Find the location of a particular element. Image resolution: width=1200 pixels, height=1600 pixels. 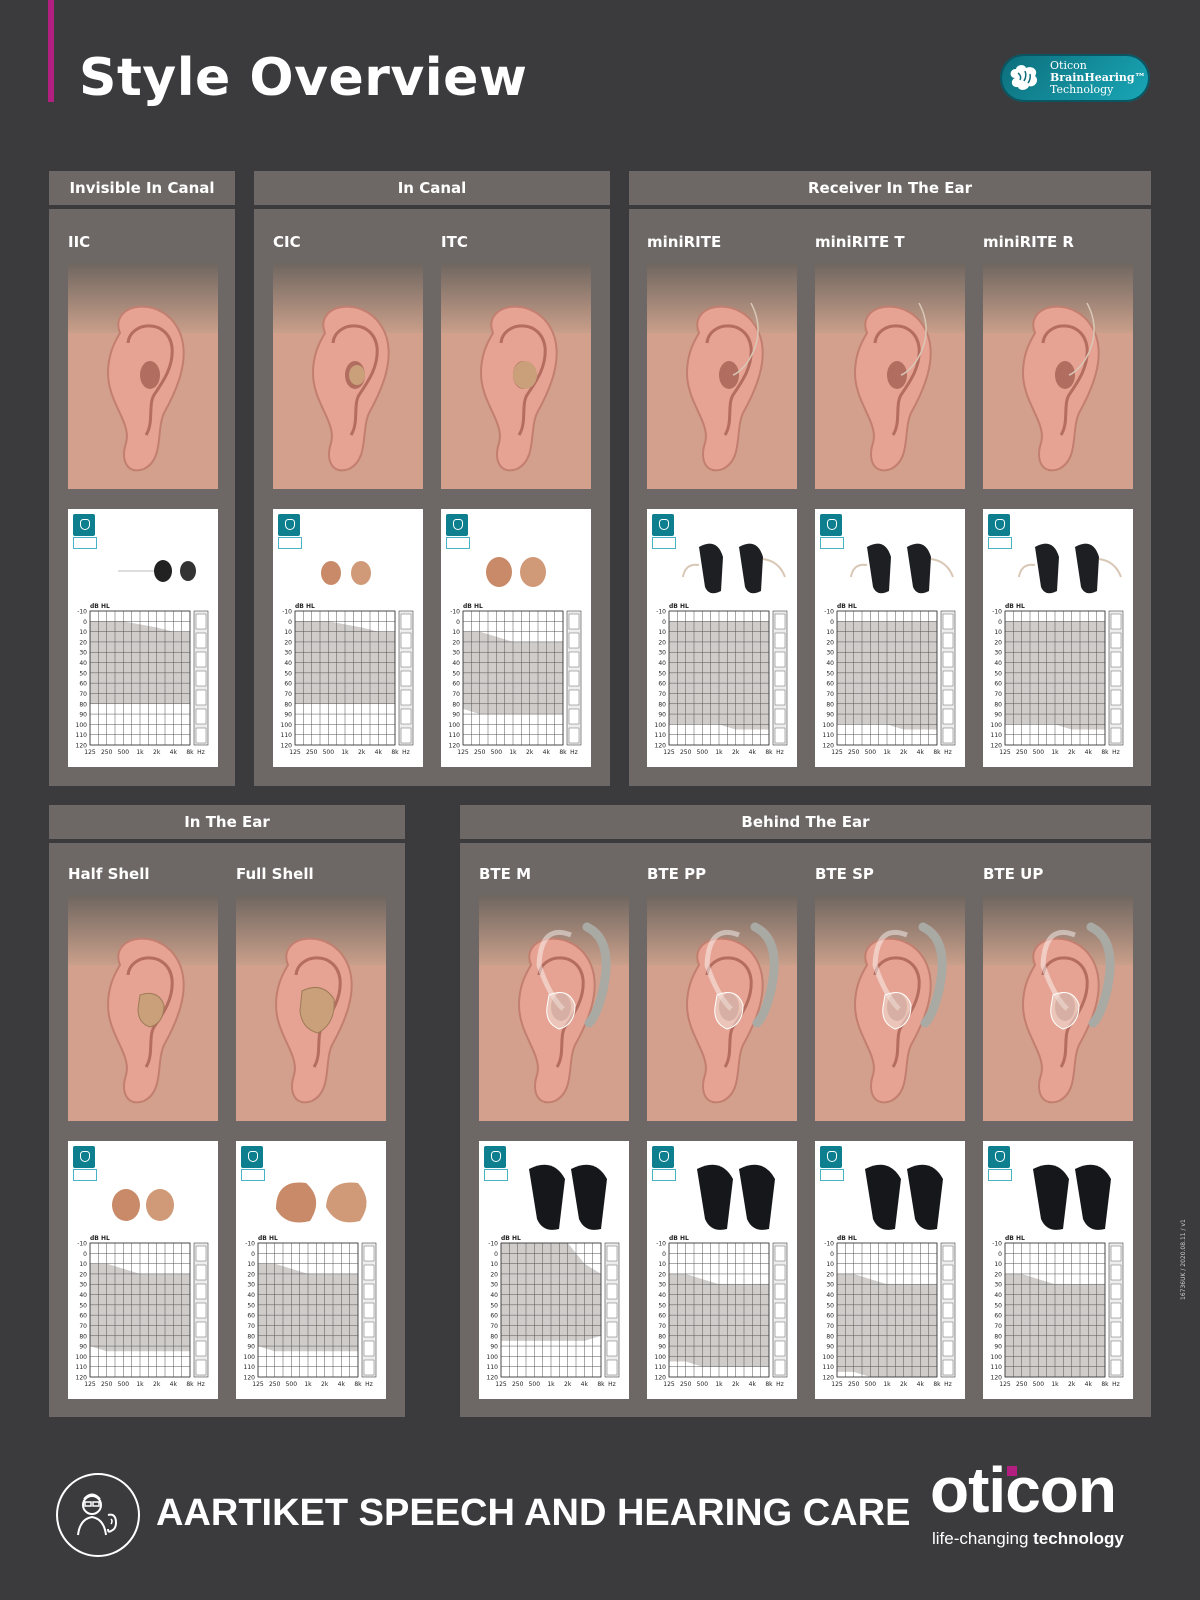

style-name: IIC is located at coordinates (79, 242).